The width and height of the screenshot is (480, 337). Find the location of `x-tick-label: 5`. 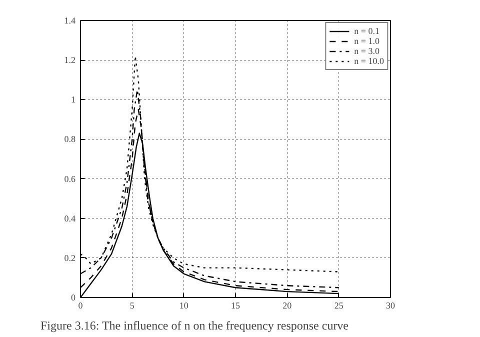

x-tick-label: 5 is located at coordinates (132, 305).